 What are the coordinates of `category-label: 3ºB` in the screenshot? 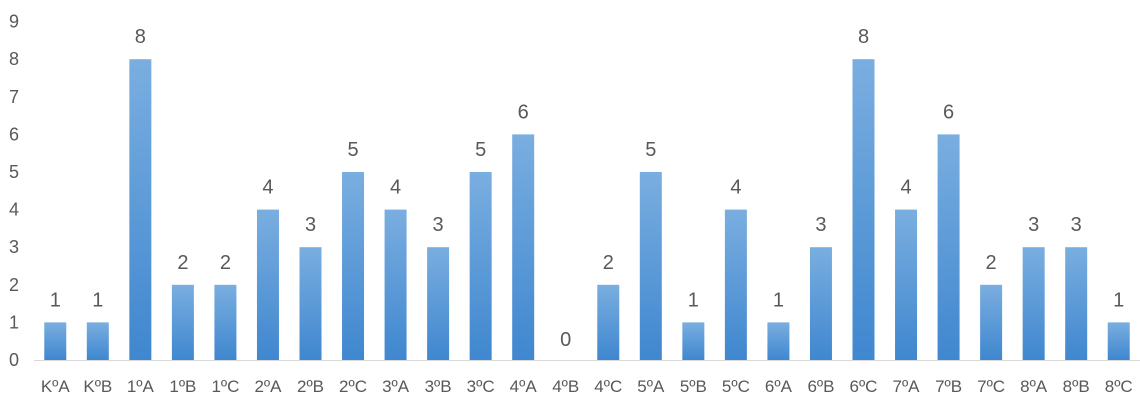 It's located at (438, 386).